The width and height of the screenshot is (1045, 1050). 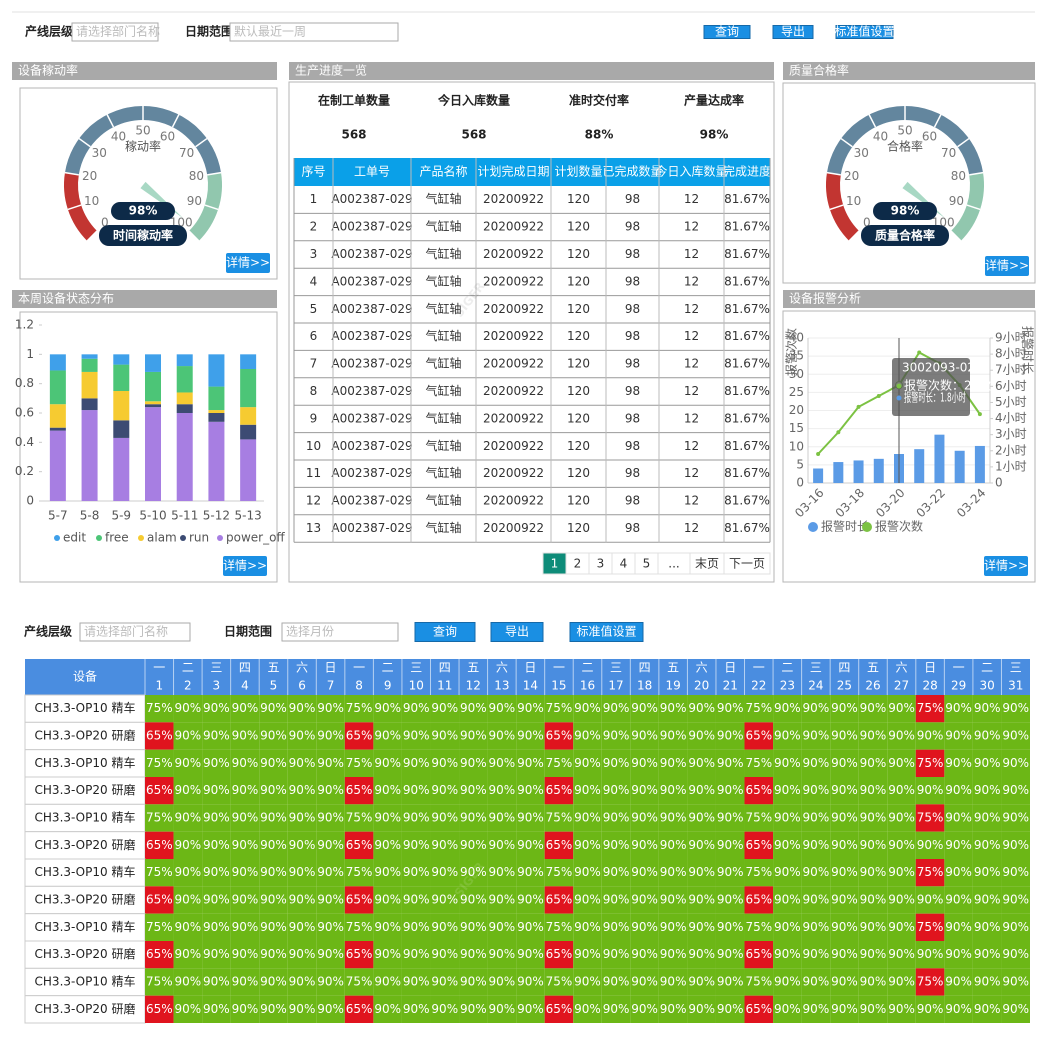 What do you see at coordinates (142, 131) in the screenshot?
I see `gauge-tick-label: 50` at bounding box center [142, 131].